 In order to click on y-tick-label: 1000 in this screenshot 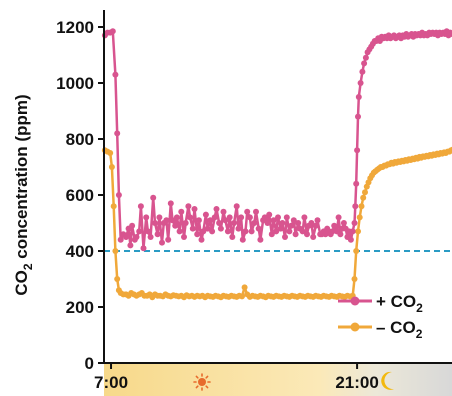, I will do `click(75, 83)`.